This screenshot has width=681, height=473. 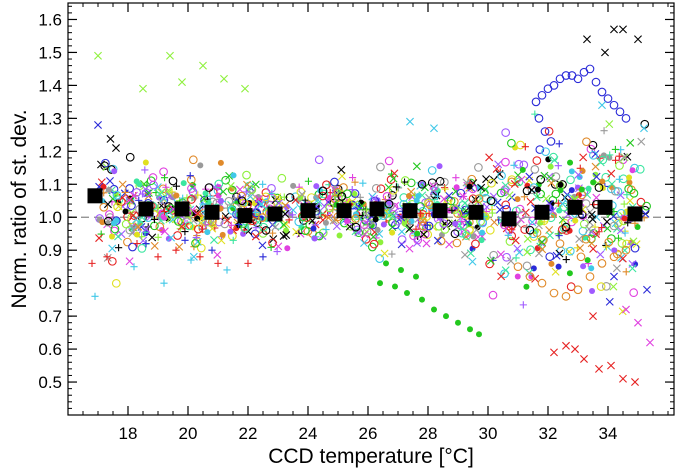 I want to click on y-tick-label: 0.8, so click(x=50, y=283).